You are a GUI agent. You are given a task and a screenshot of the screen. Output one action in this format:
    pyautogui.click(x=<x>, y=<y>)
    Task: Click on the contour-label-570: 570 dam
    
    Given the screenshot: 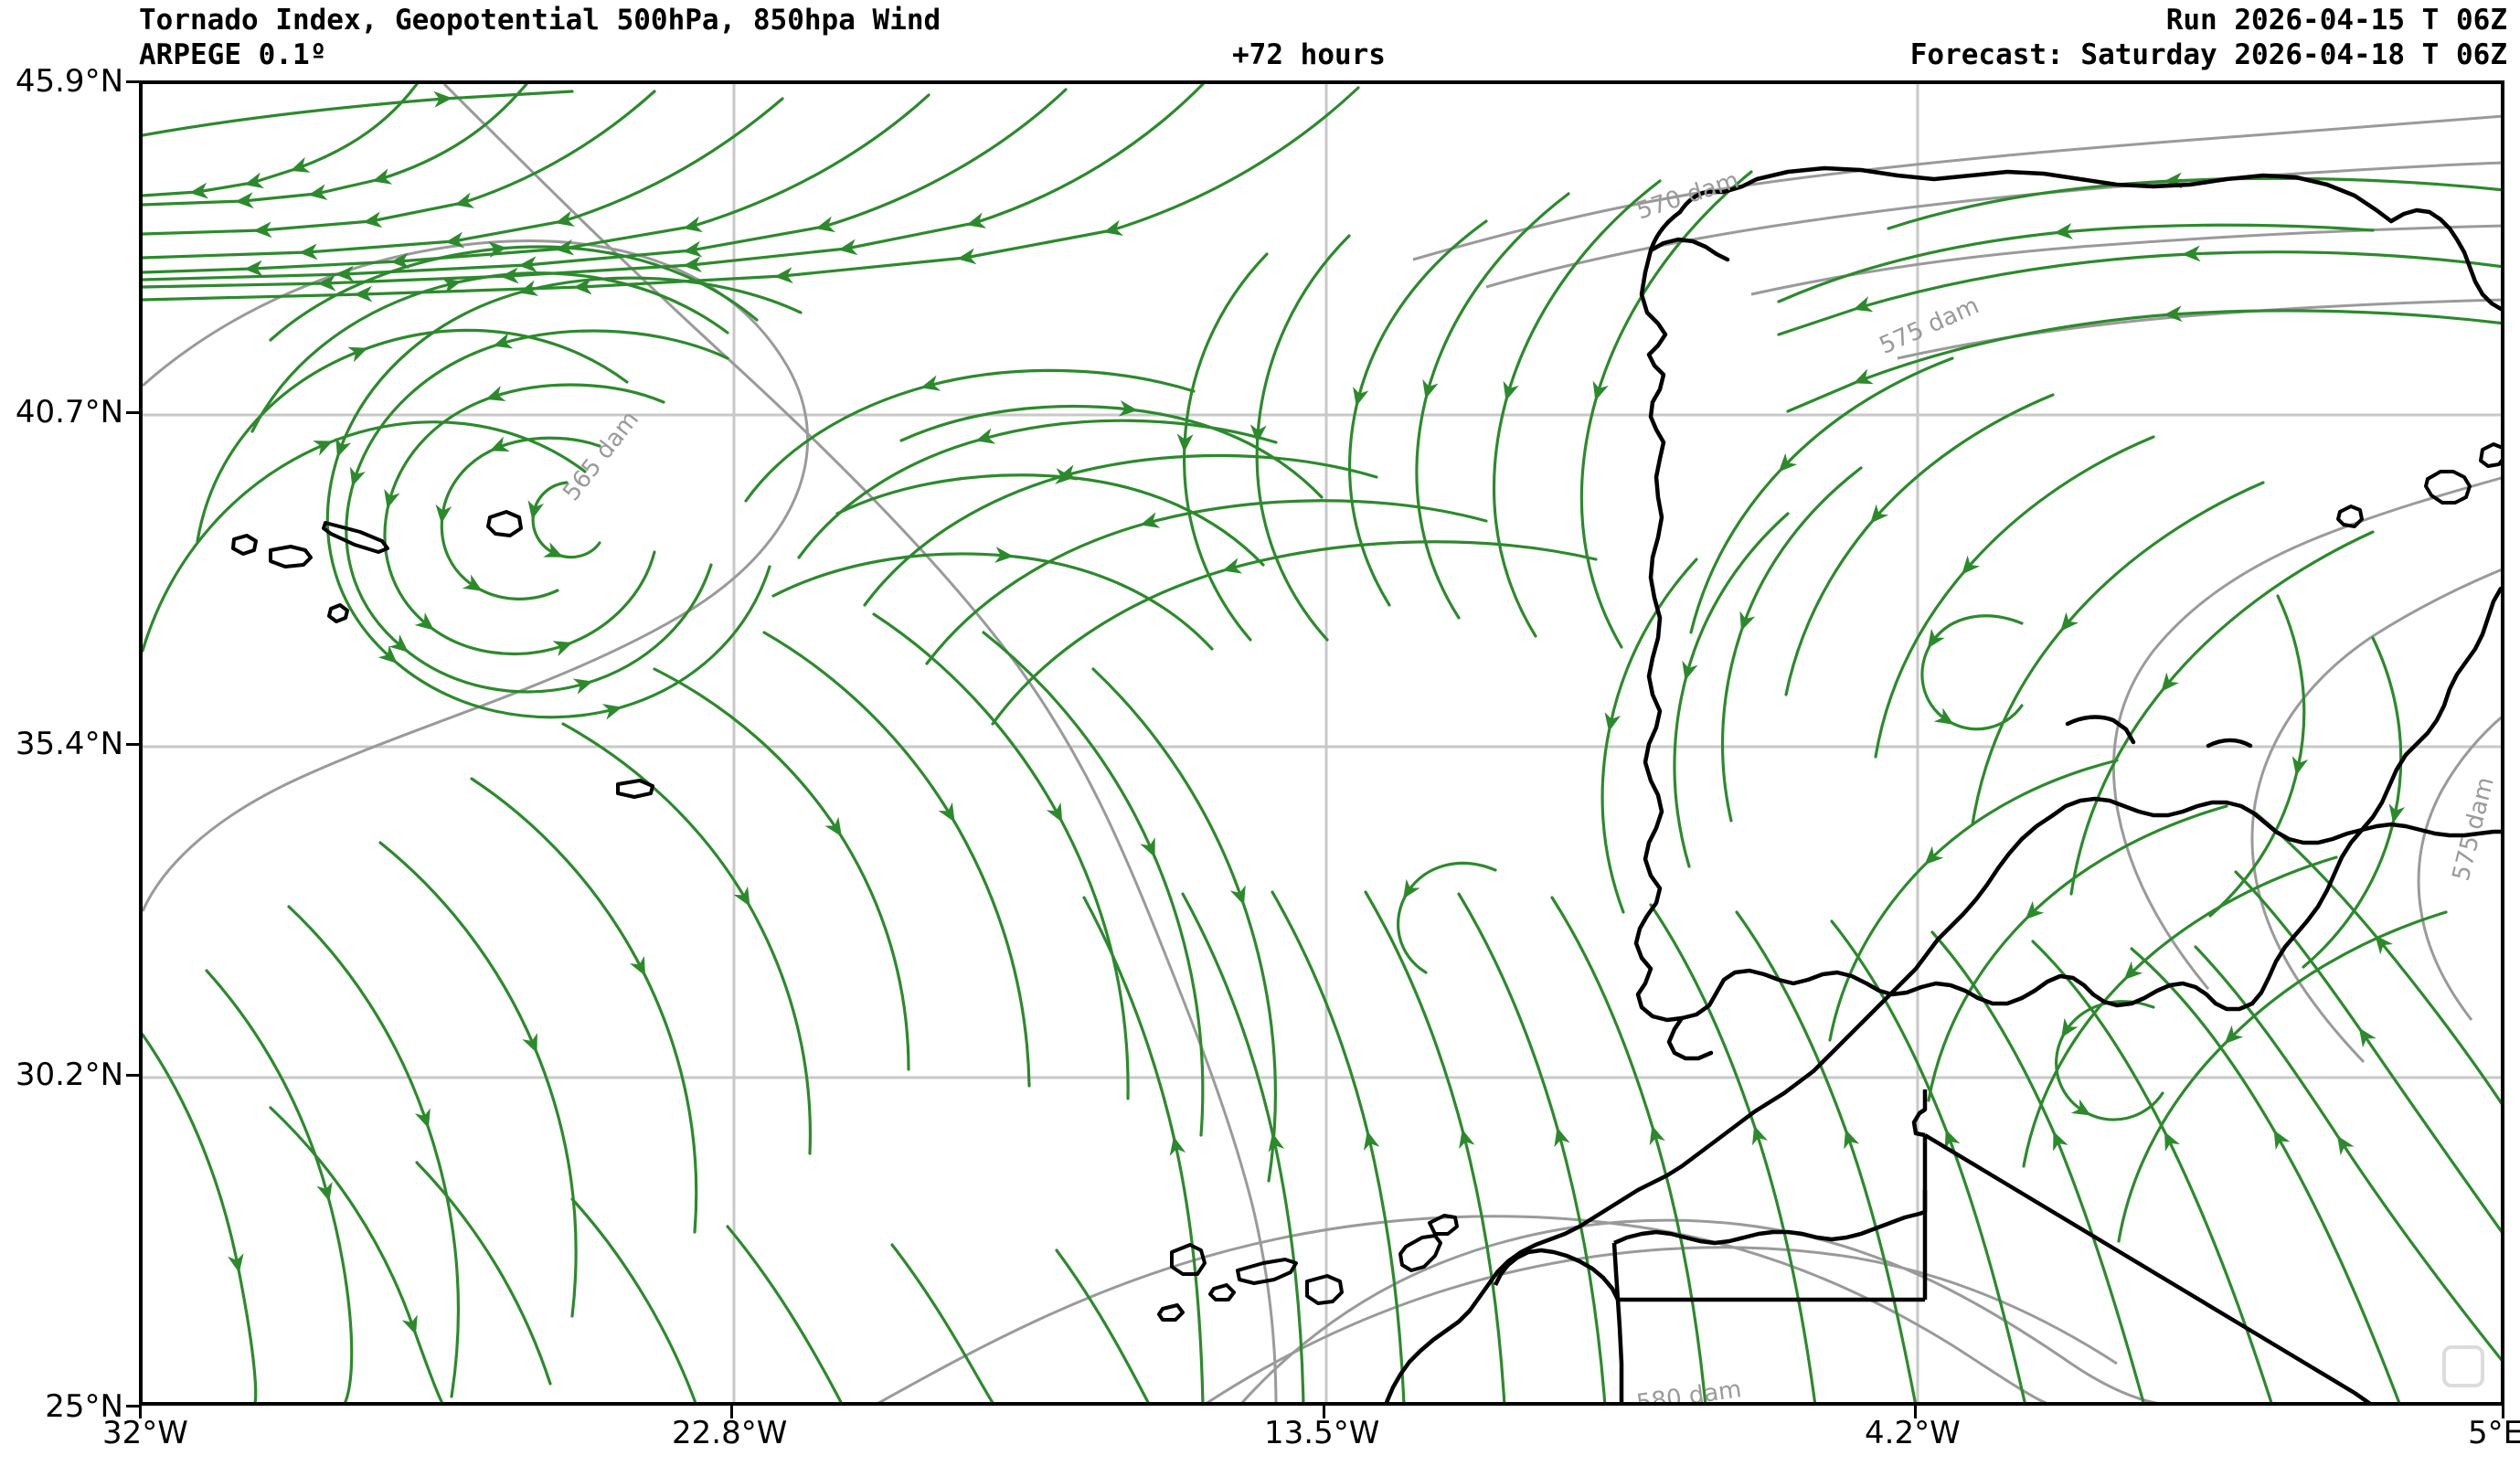 What is the action you would take?
    pyautogui.click(x=1688, y=195)
    